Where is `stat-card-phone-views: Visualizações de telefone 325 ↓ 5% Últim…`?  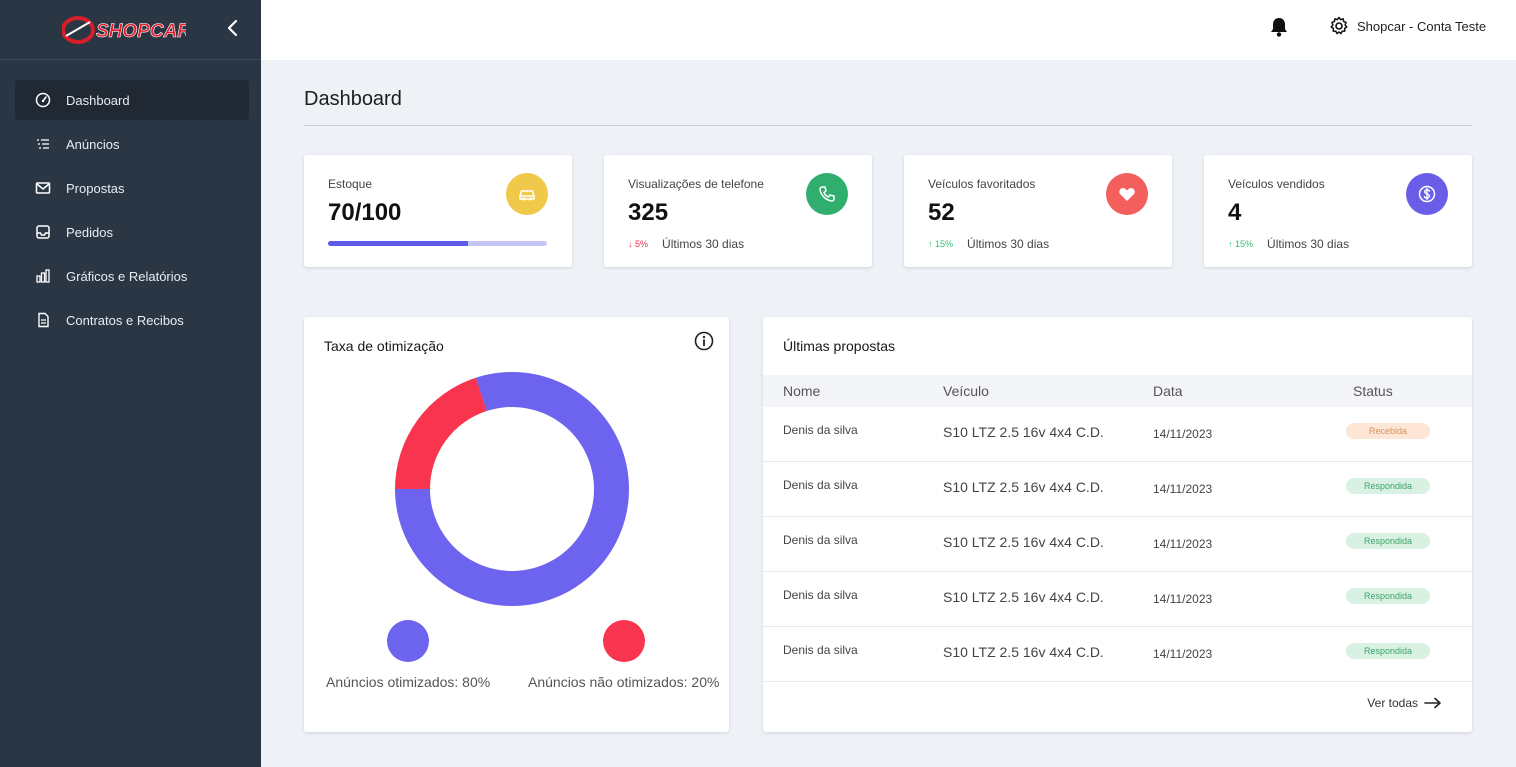 stat-card-phone-views: Visualizações de telefone 325 ↓ 5% Últim… is located at coordinates (738, 211).